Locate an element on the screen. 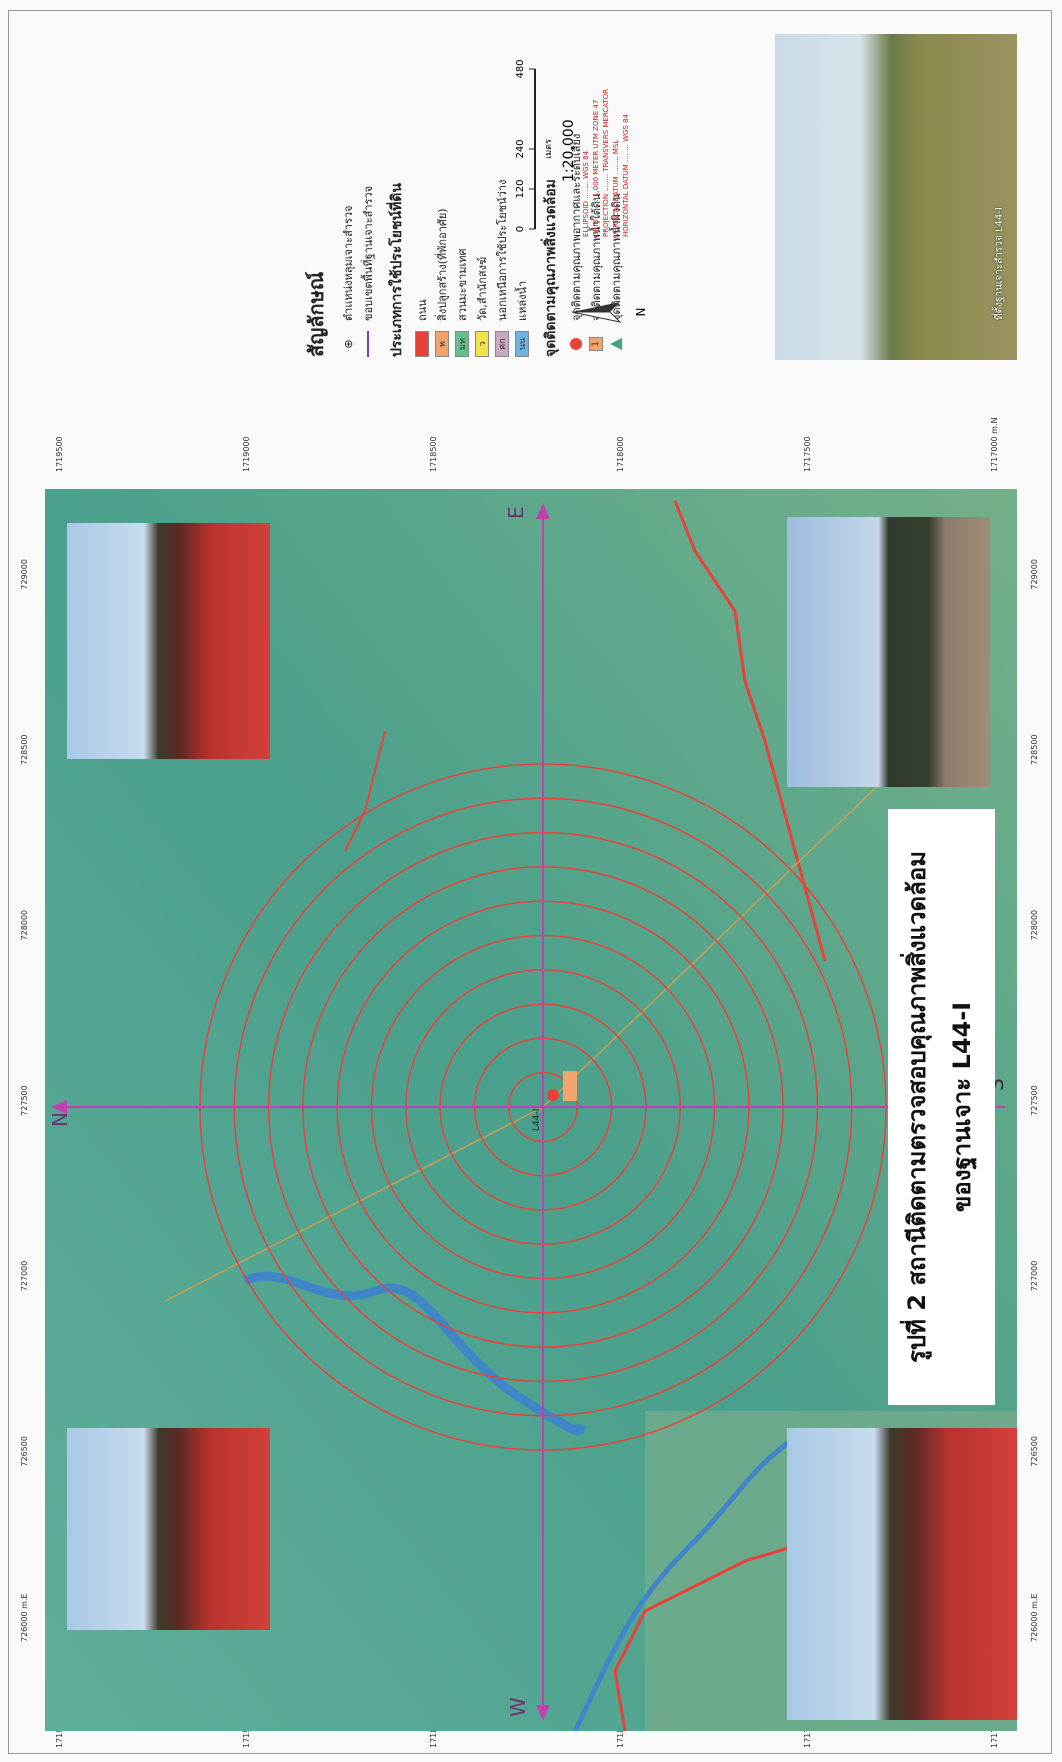  legend-row: จุดติดตามคุณภาพน้ำผิวดิน is located at coordinates (616, 192).